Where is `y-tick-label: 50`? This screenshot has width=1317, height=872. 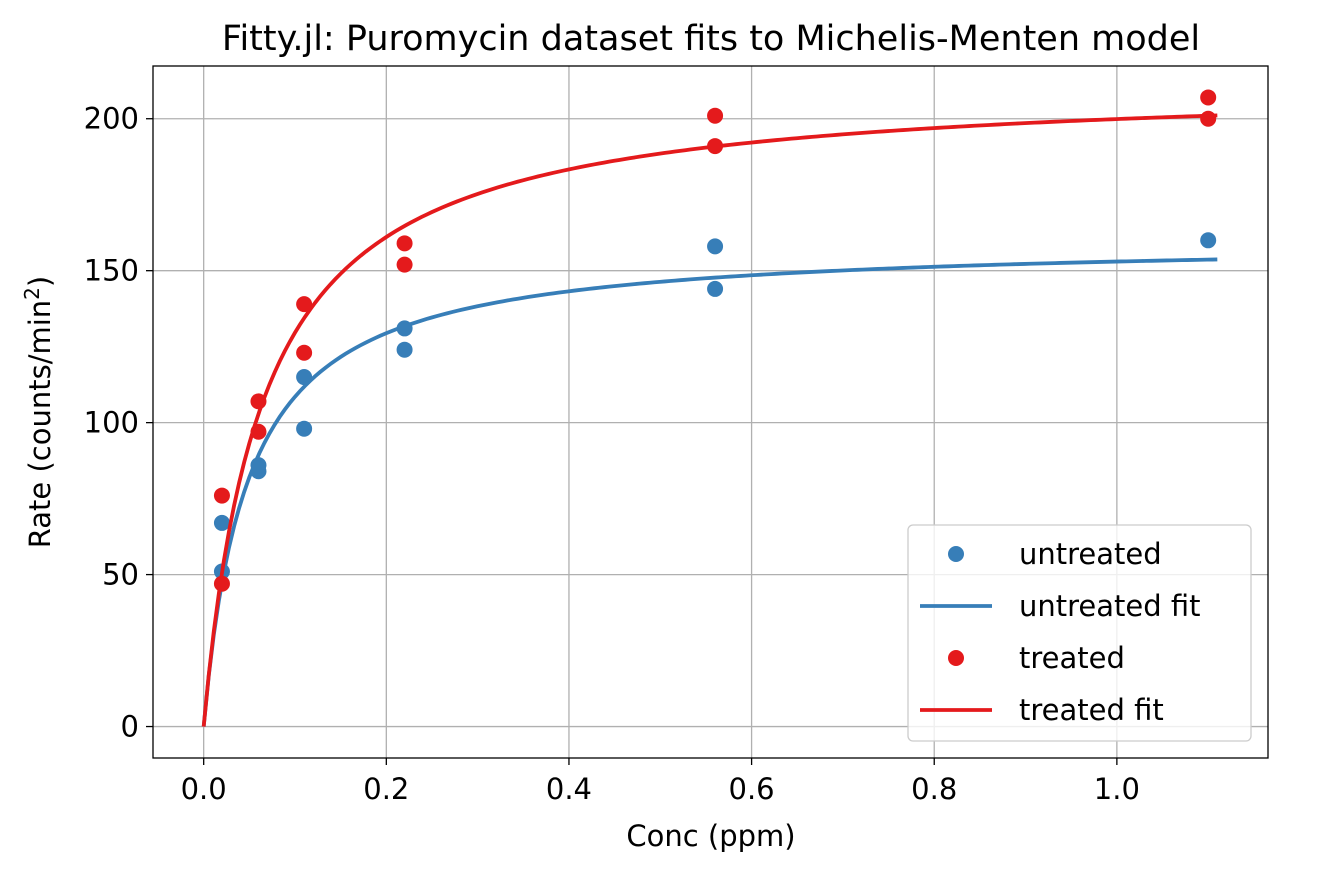
y-tick-label: 50 is located at coordinates (120, 575).